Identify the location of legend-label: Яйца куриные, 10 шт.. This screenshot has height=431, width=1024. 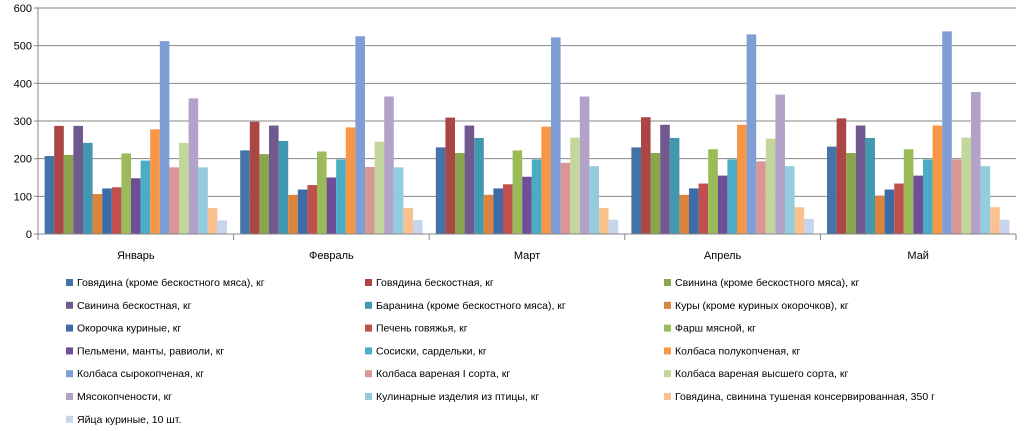
(129, 420).